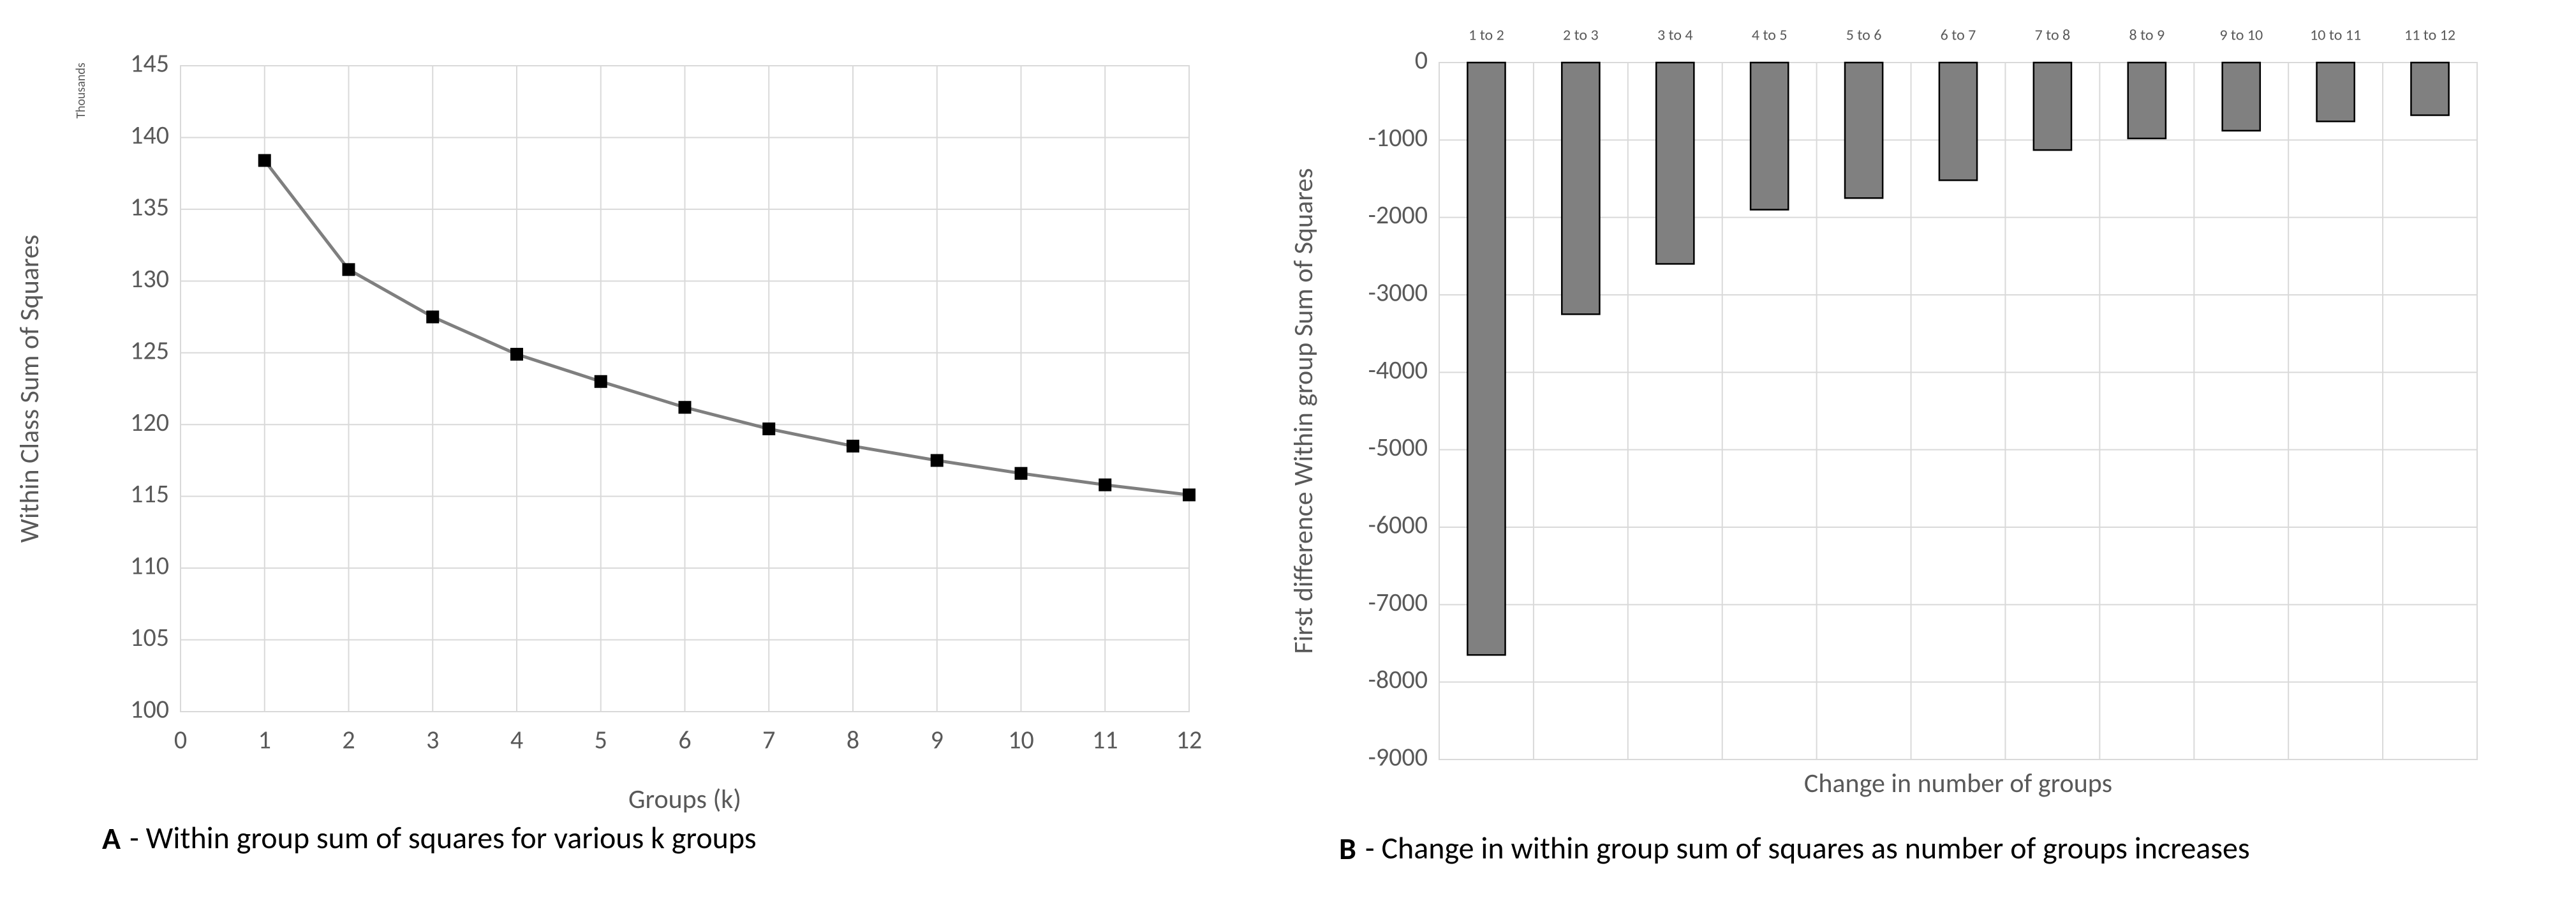 This screenshot has width=2576, height=898. What do you see at coordinates (149, 637) in the screenshot?
I see `y-tick-label: 105` at bounding box center [149, 637].